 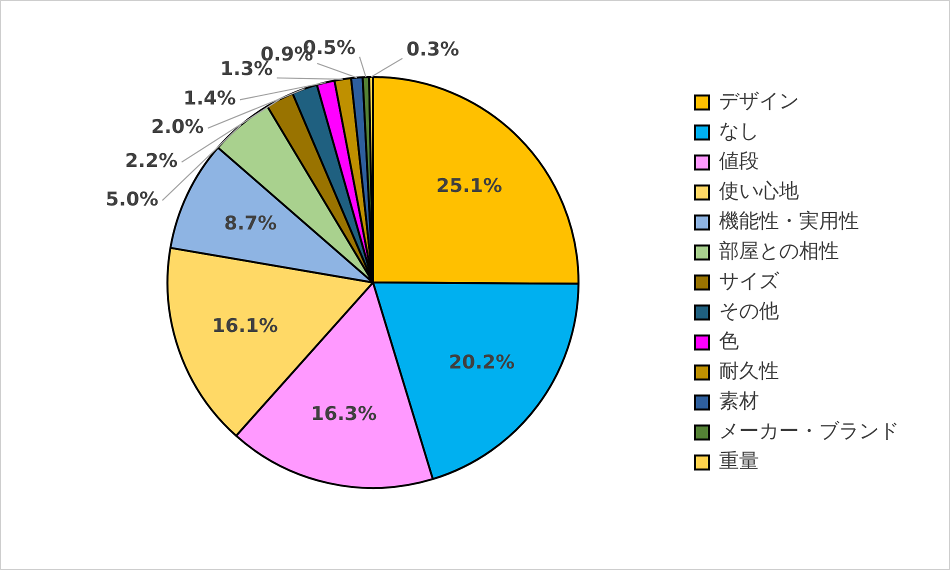 I want to click on legend-label: なし, so click(x=739, y=130).